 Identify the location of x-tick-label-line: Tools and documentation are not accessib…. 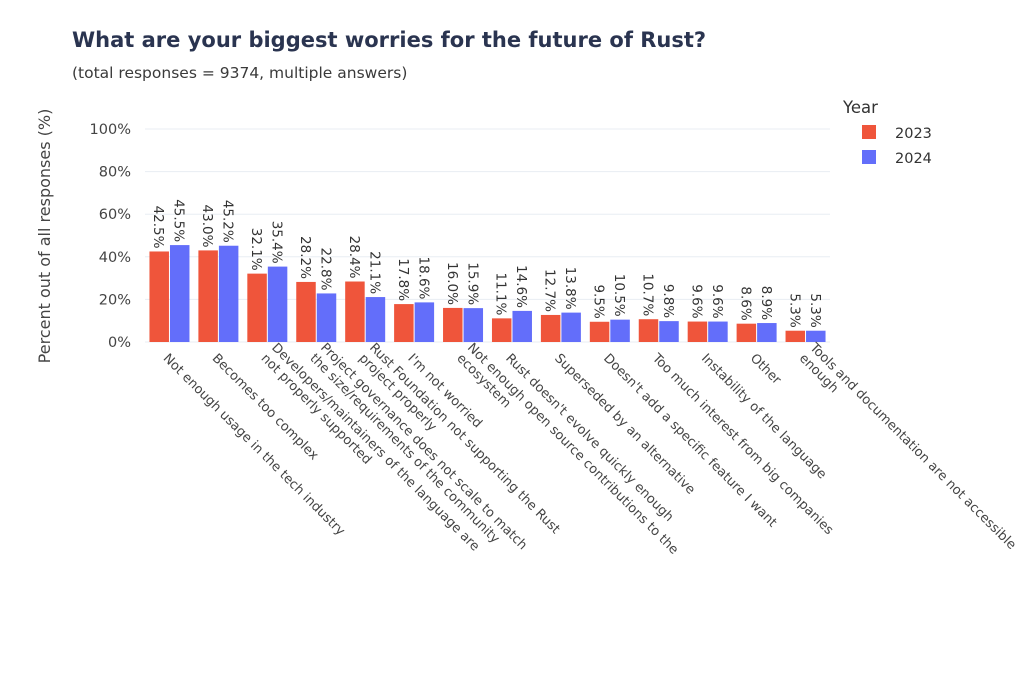
(912, 446).